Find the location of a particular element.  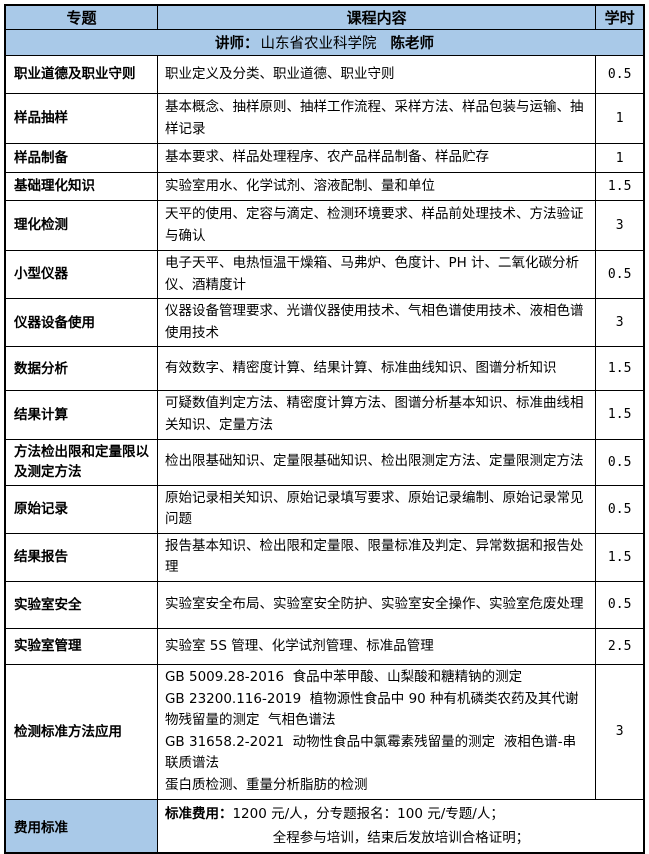

topic-cell: 小型仪器 is located at coordinates (81, 274).